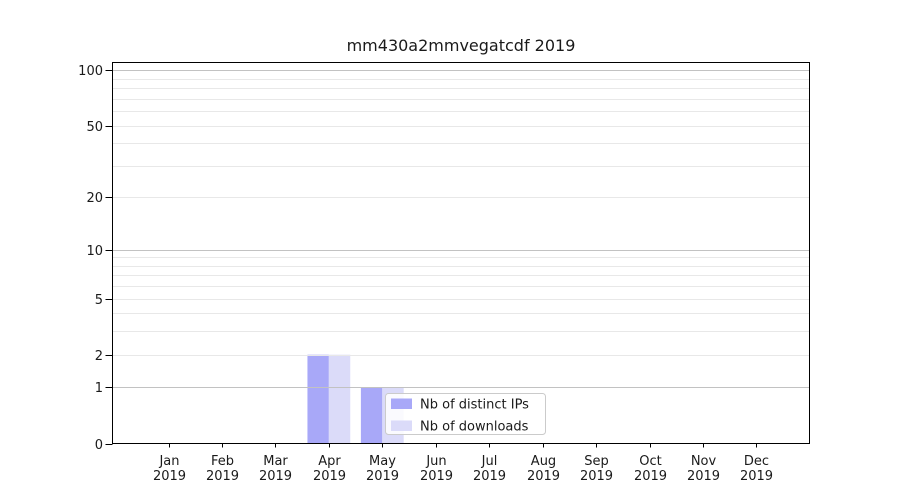 The image size is (900, 500). What do you see at coordinates (169, 476) in the screenshot?
I see `x-tick-label-year-jan: 2019` at bounding box center [169, 476].